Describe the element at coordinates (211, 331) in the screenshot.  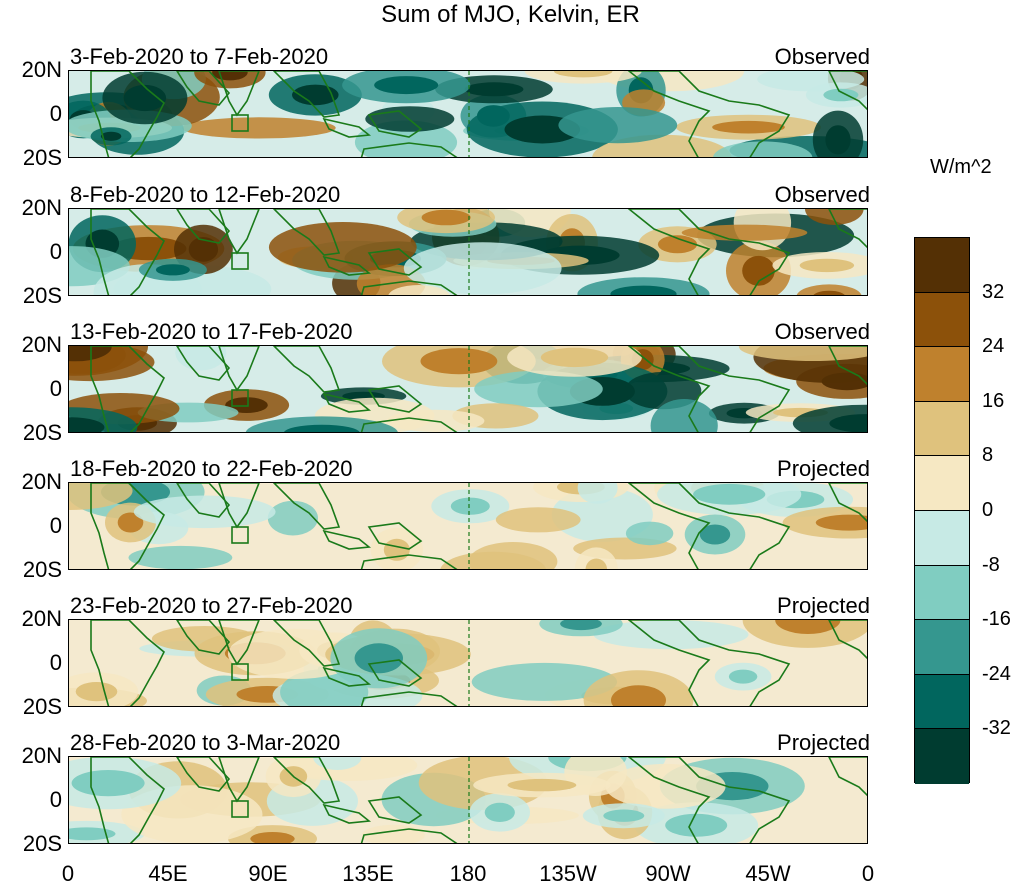
I see `panel-date-range: 13-Feb-2020 to 17-Feb-2020` at that location.